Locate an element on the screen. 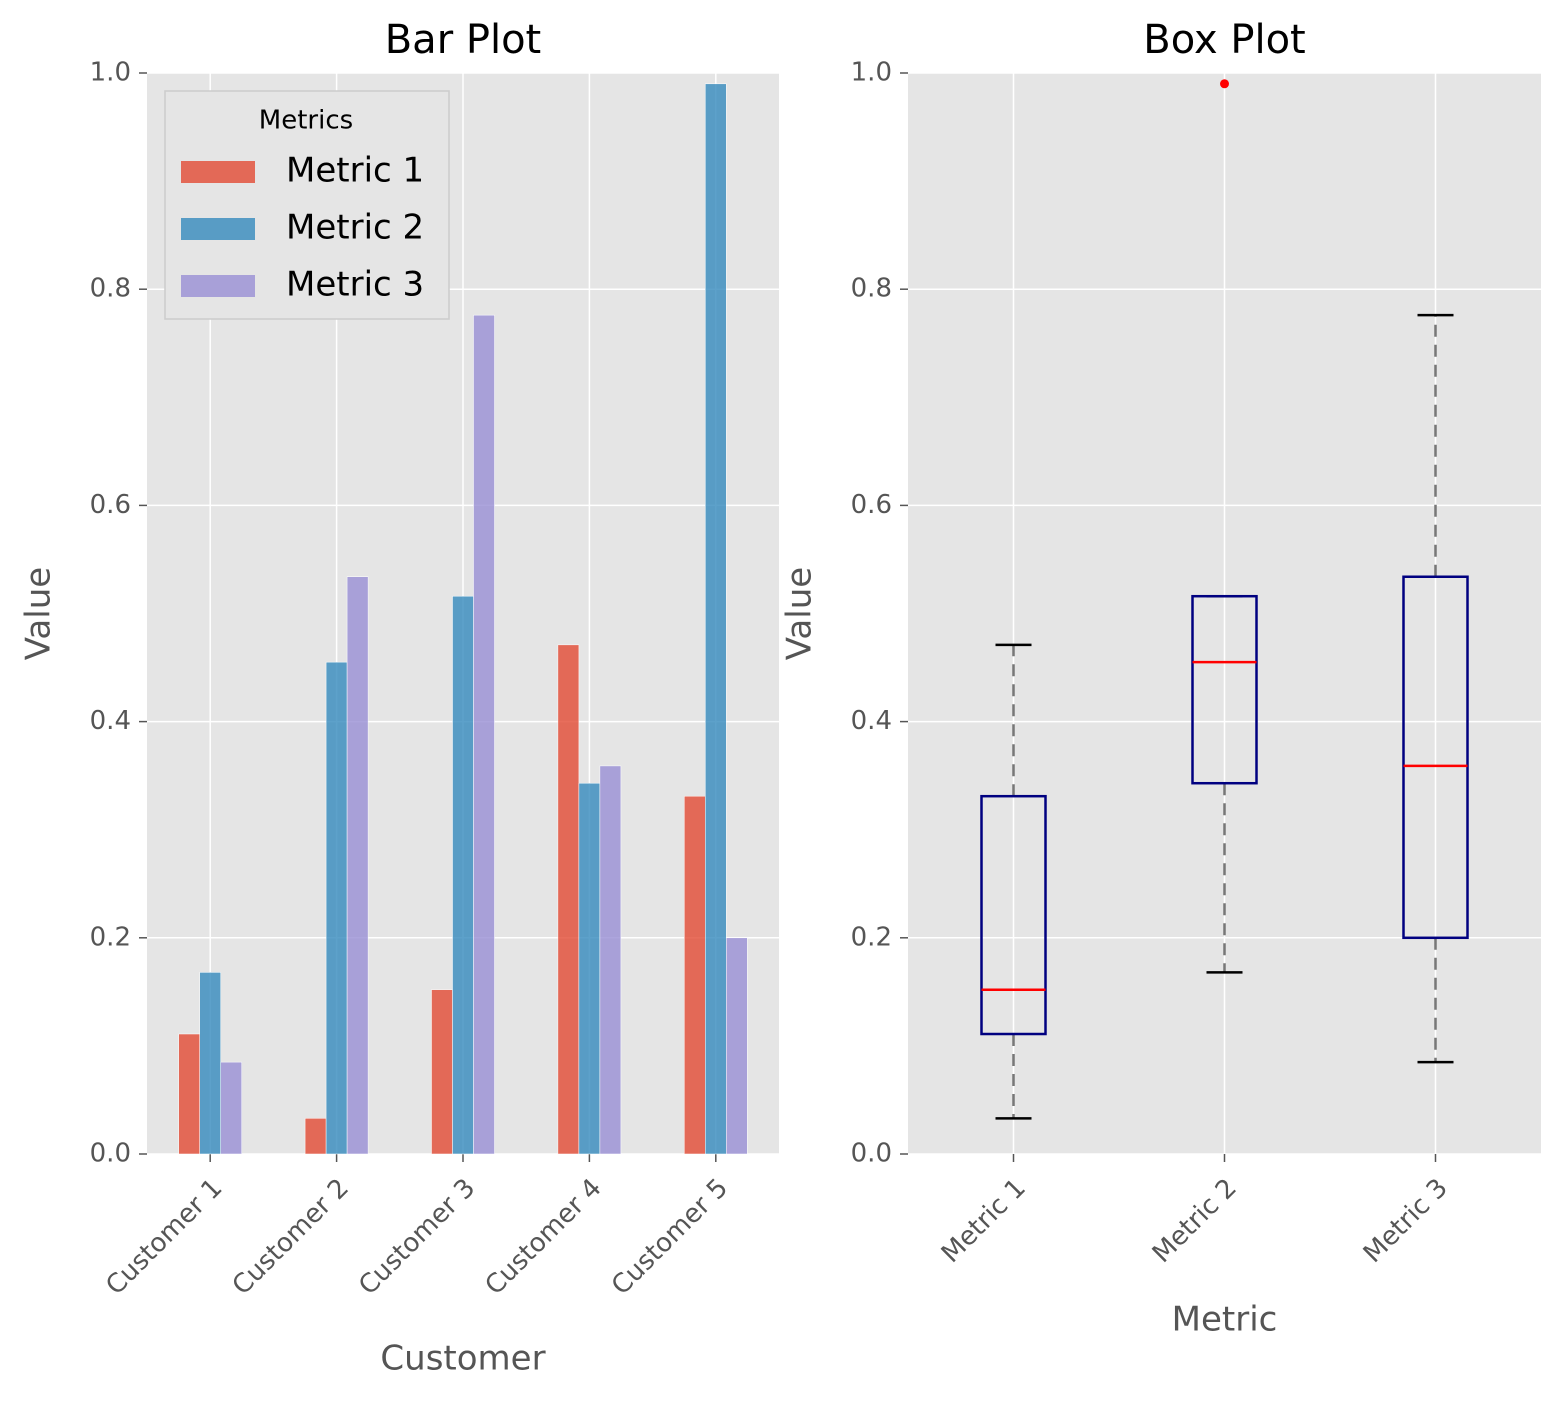  x-tick-label: Customer 4 is located at coordinates (544, 1237).